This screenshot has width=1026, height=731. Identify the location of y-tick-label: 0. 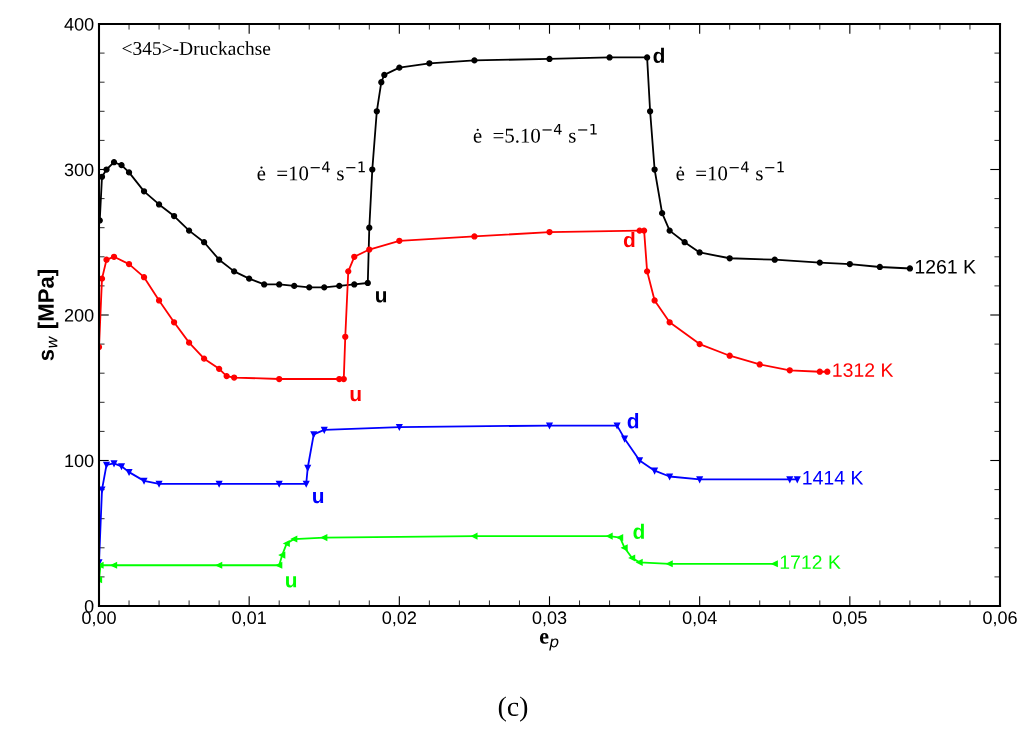
(89, 606).